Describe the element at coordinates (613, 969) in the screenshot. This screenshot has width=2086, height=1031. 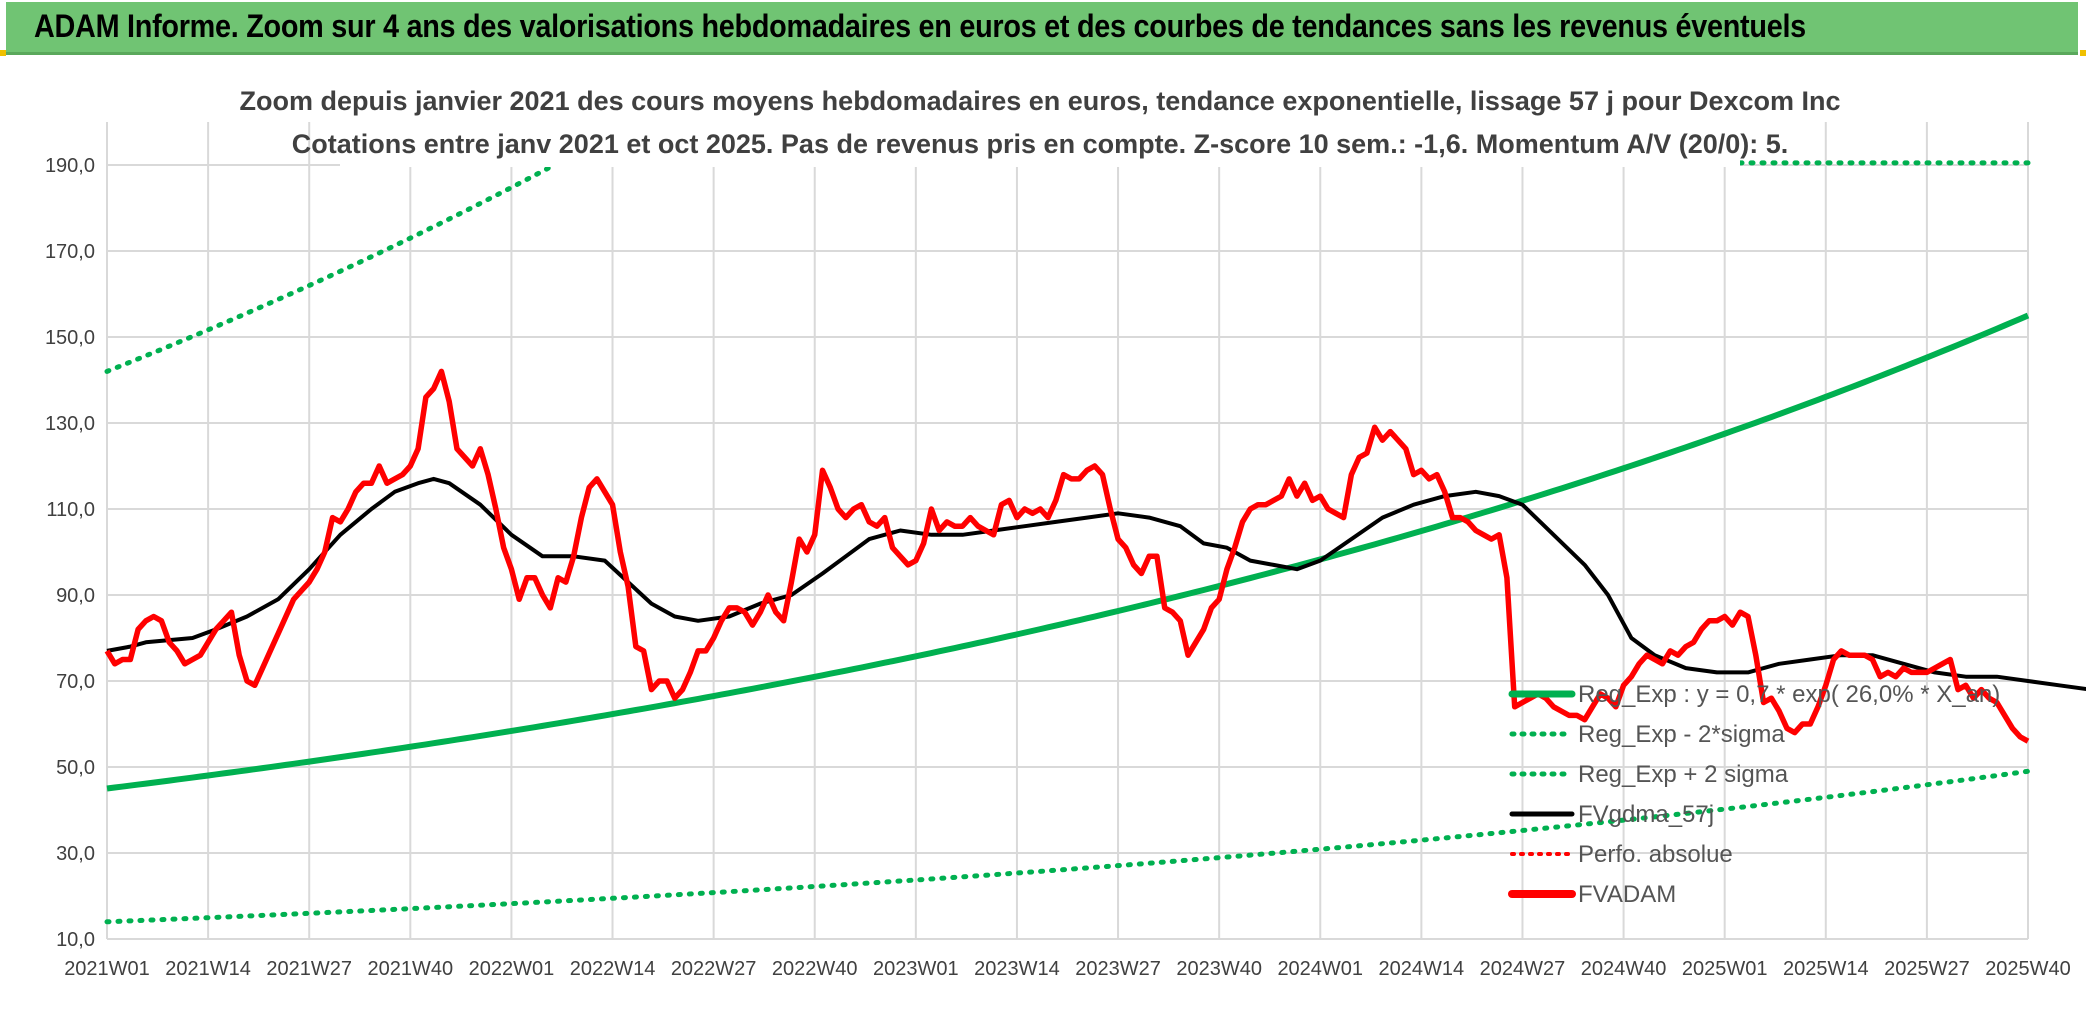
I see `x-tick-label: 2022W14` at that location.